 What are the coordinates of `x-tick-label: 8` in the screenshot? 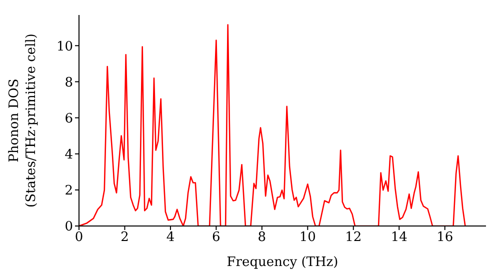 It's located at (262, 238).